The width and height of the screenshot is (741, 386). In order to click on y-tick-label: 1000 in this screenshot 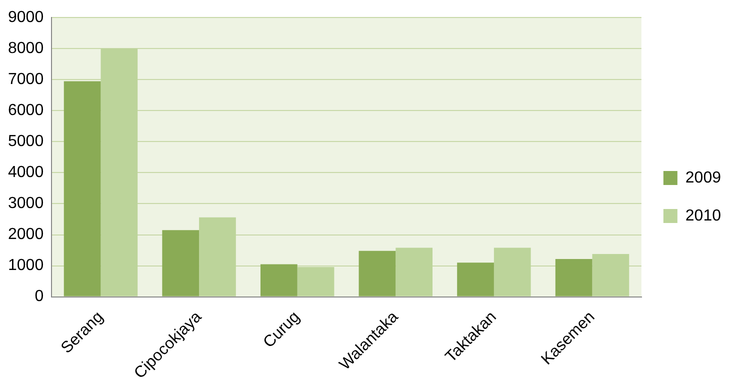, I will do `click(26, 265)`.